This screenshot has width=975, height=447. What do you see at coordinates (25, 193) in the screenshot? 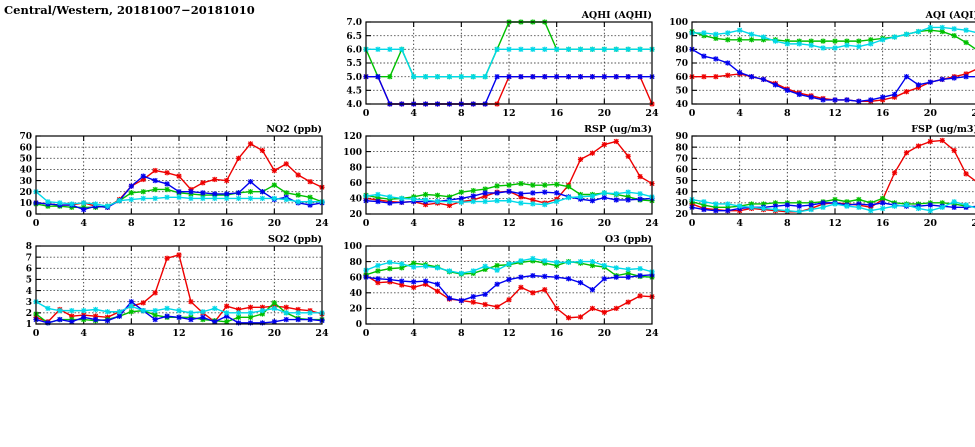
I see `y-tick-label: 20` at bounding box center [25, 193].